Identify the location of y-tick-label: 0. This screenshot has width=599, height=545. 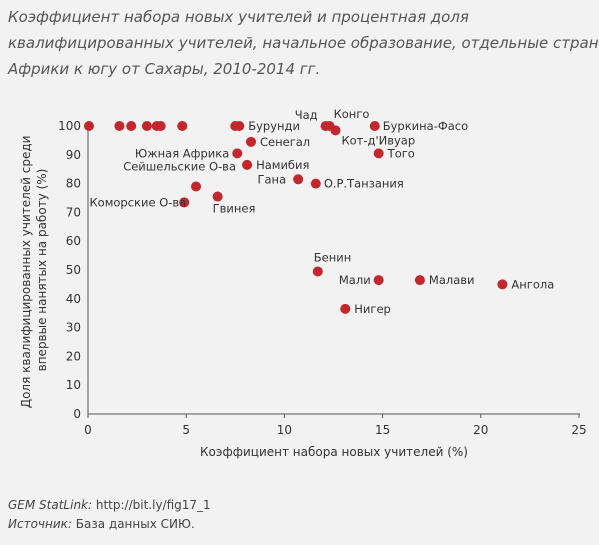
(77, 414).